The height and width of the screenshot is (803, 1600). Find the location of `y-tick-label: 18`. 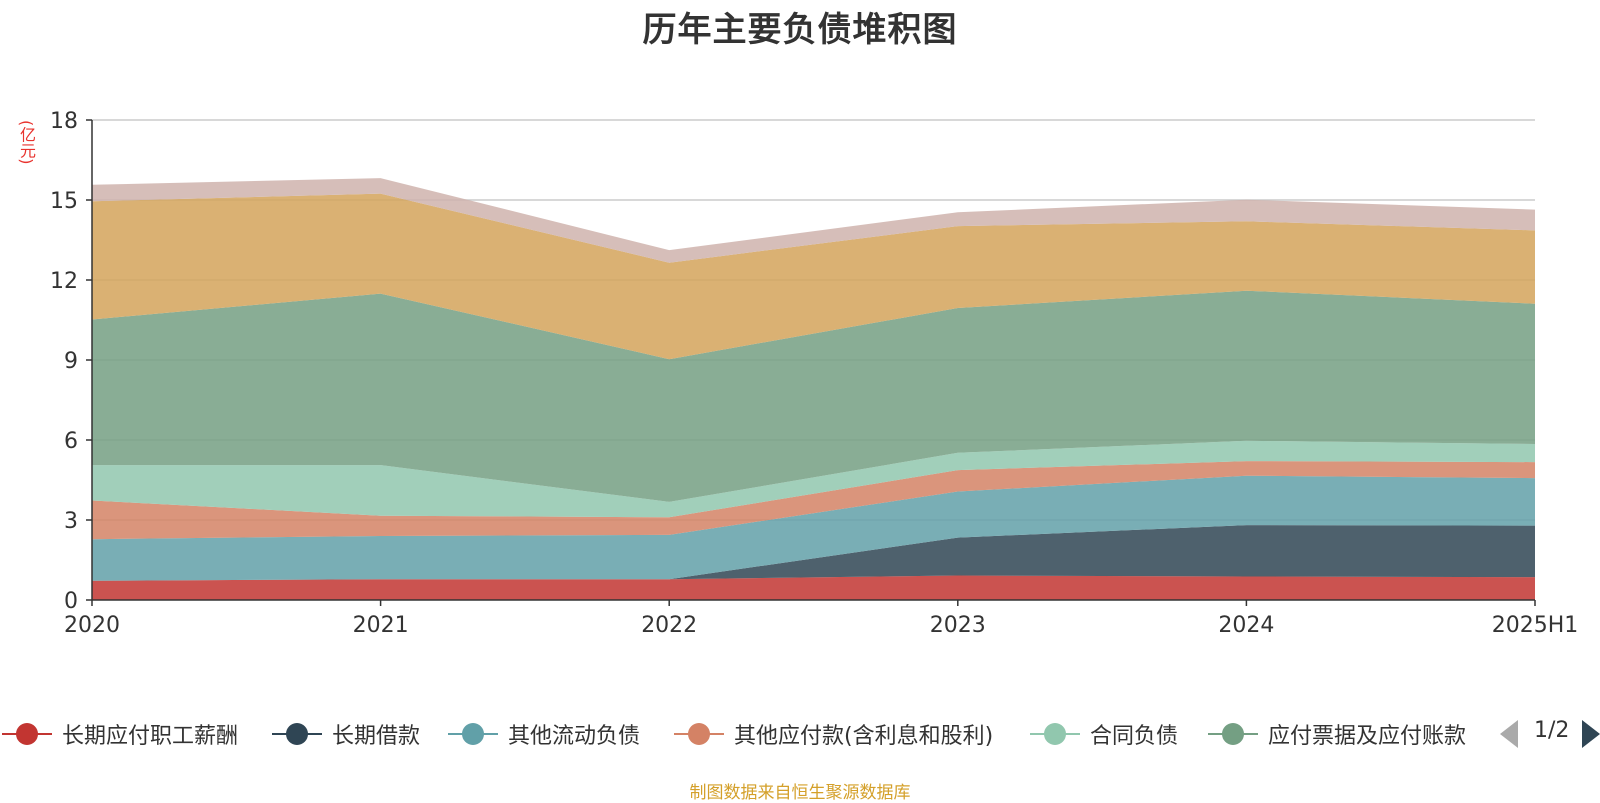

y-tick-label: 18 is located at coordinates (64, 121).